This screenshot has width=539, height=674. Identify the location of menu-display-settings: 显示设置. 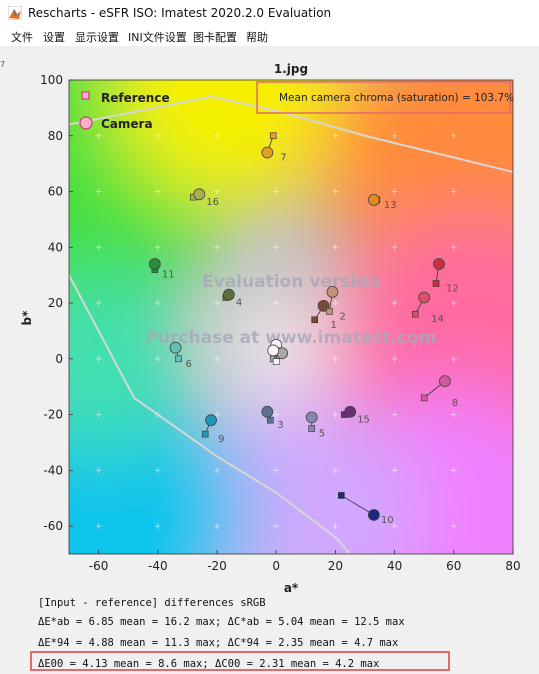
(97, 37).